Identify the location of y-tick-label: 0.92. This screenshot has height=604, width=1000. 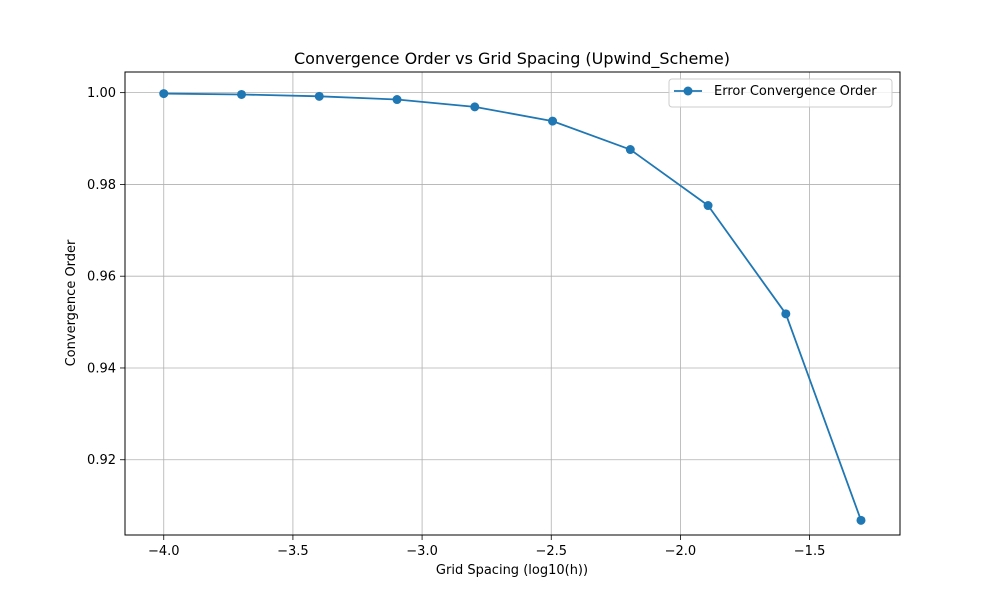
(101, 460).